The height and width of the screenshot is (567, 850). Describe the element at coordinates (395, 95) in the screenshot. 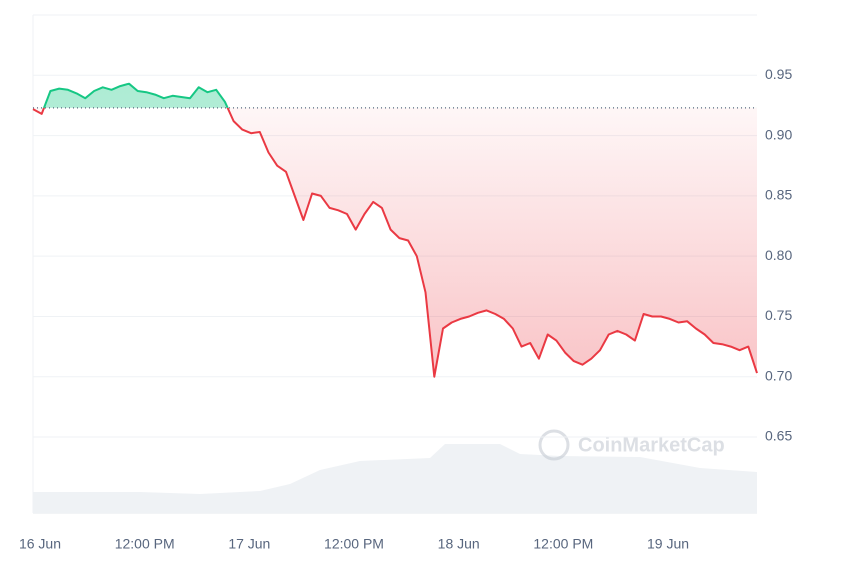

I see `up-area` at that location.